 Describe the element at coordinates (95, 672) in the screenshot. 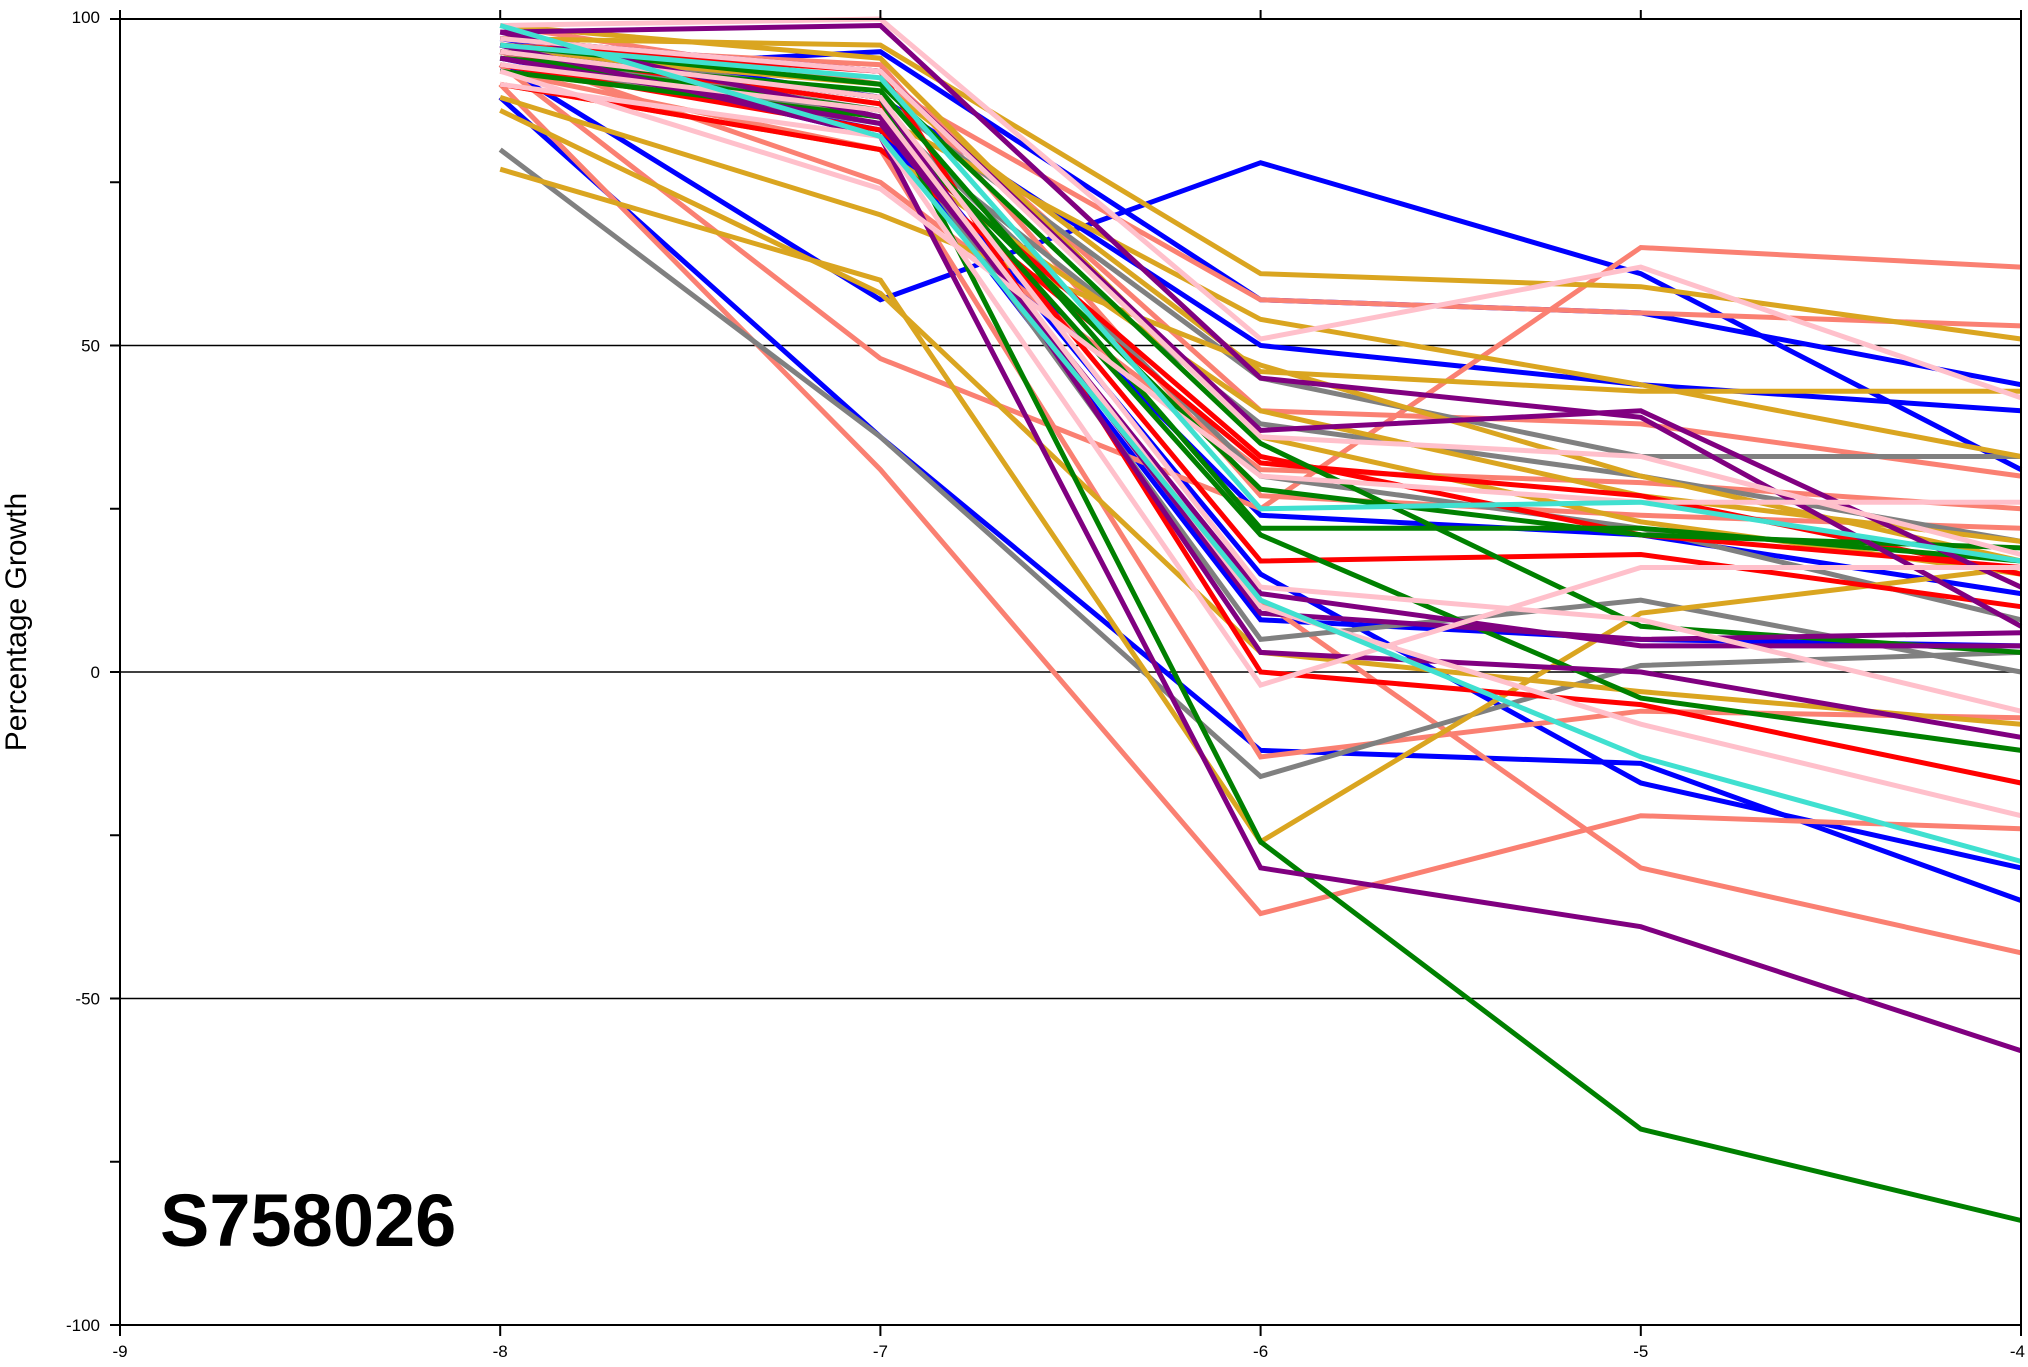

I see `y-tick-label: 0` at that location.